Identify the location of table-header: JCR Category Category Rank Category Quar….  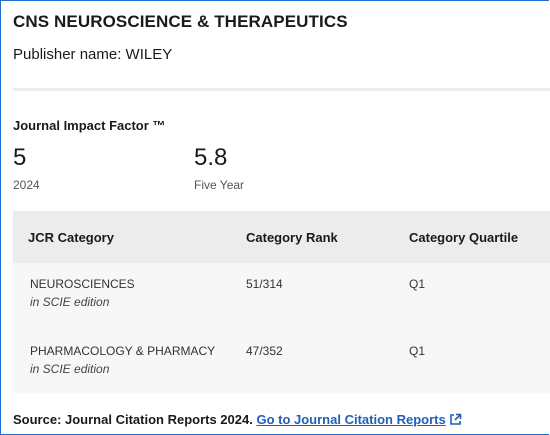
(281, 237).